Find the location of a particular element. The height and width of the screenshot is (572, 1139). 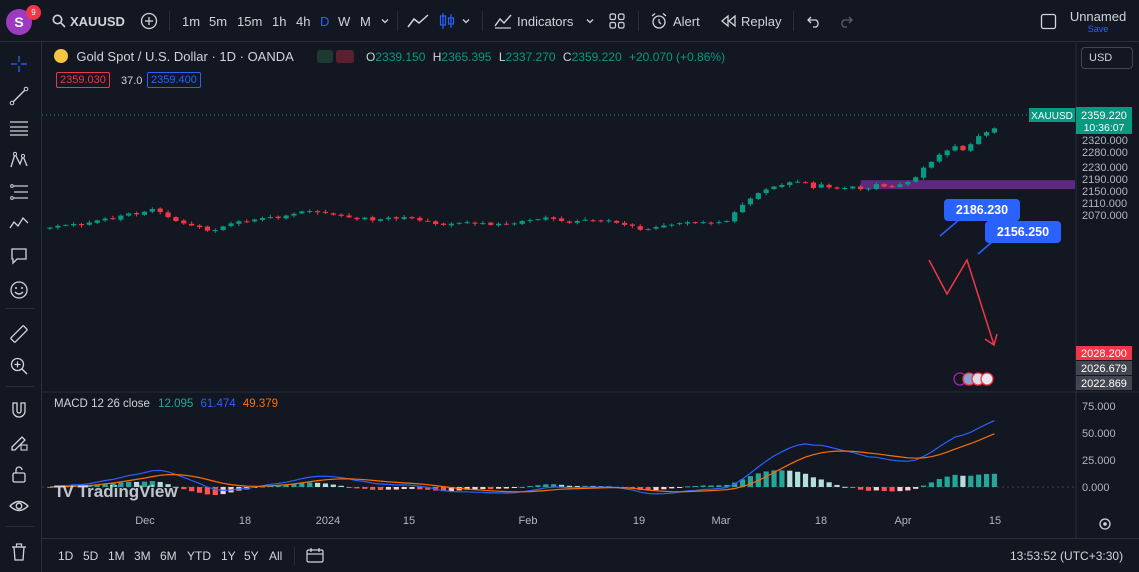

support-zone is located at coordinates (967, 185).